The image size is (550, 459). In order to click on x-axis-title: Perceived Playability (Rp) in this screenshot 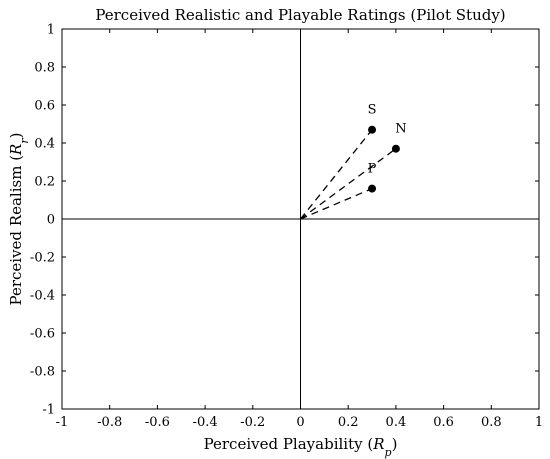, I will do `click(301, 447)`.